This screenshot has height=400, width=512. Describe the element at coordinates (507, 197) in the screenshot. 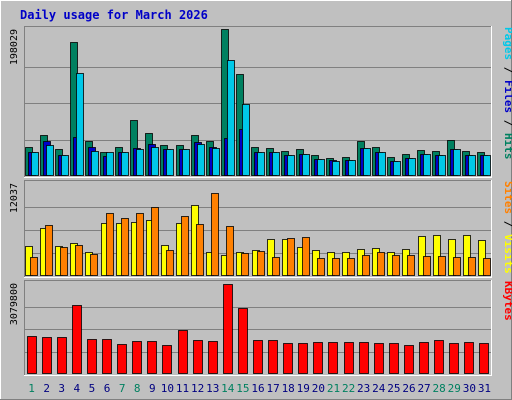

I see `legend-part: Sites` at that location.